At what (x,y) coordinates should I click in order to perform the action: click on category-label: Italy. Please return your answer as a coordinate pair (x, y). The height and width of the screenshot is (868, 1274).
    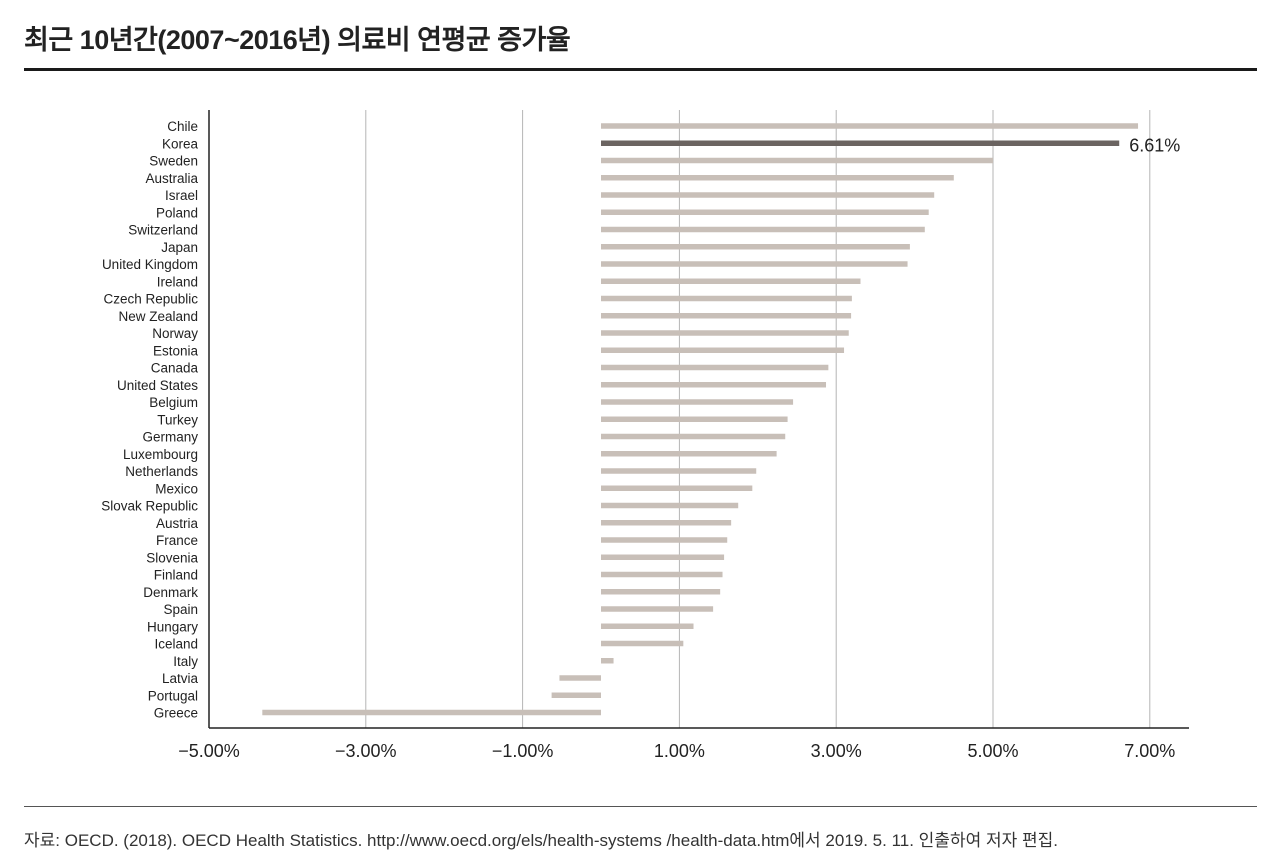
    Looking at the image, I should click on (185, 661).